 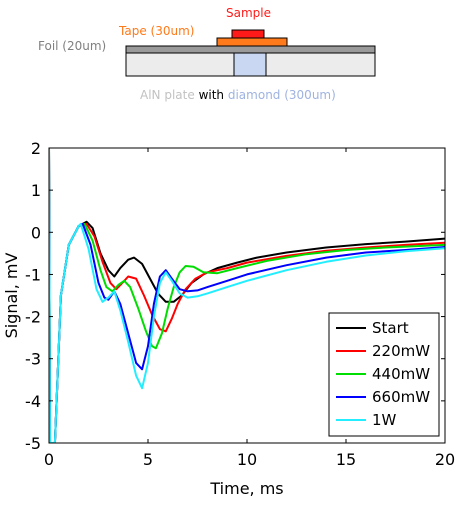 What do you see at coordinates (157, 31) in the screenshot?
I see `tape-label: Tape (30um)` at bounding box center [157, 31].